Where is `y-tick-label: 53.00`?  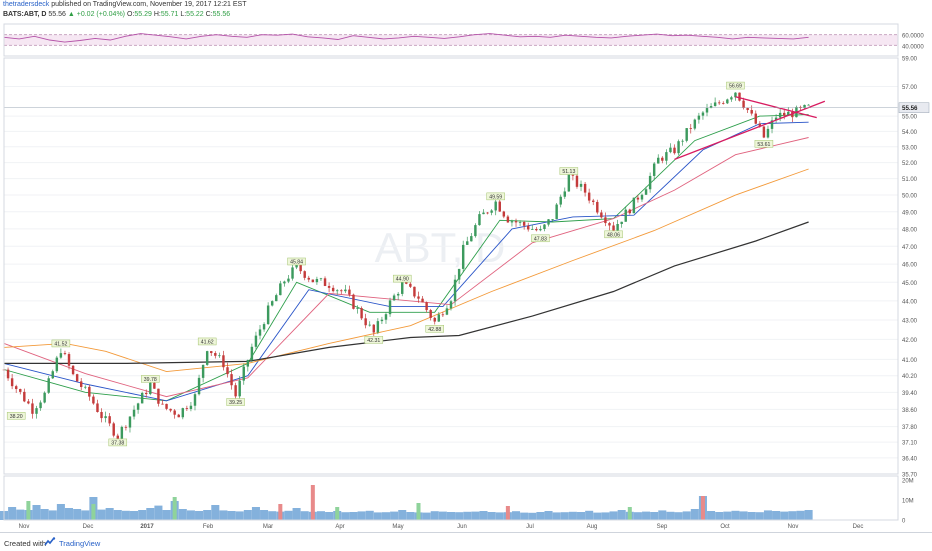
y-tick-label: 53.00 is located at coordinates (910, 148).